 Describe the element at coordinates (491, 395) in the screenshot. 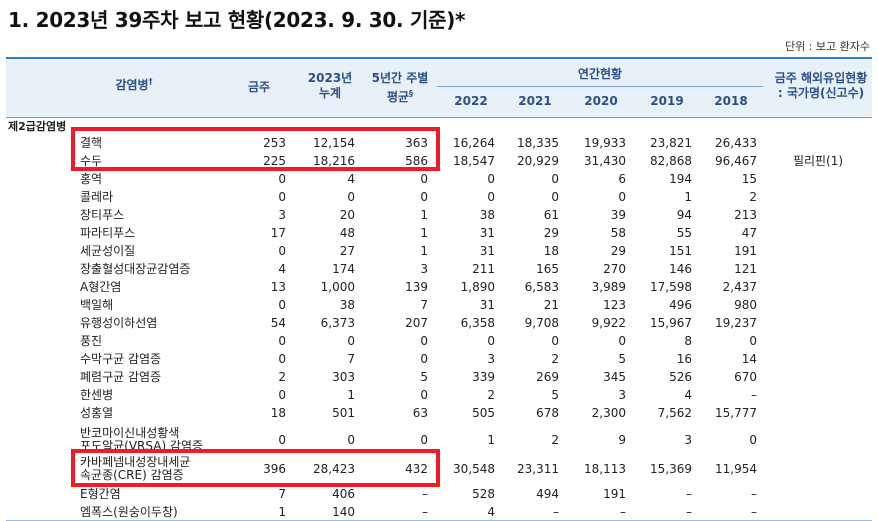

I see `cell-y2022: 2` at that location.